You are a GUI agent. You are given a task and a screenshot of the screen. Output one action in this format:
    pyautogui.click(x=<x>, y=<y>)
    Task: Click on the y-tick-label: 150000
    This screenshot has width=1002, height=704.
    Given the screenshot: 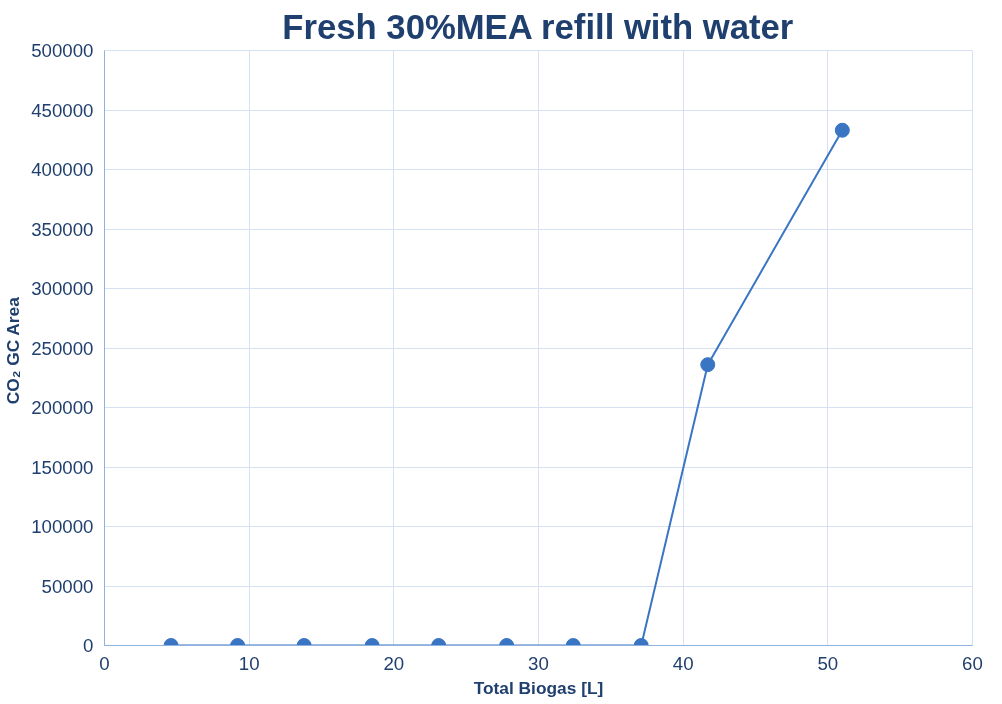 What is the action you would take?
    pyautogui.click(x=62, y=467)
    